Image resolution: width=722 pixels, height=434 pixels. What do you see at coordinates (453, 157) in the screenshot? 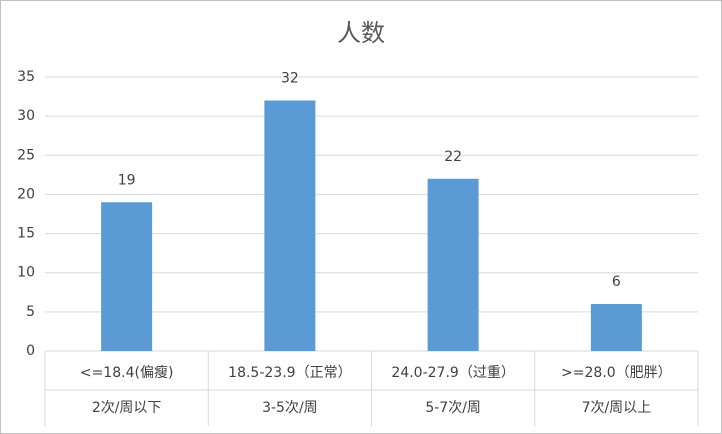
I see `data-label: 22` at bounding box center [453, 157].